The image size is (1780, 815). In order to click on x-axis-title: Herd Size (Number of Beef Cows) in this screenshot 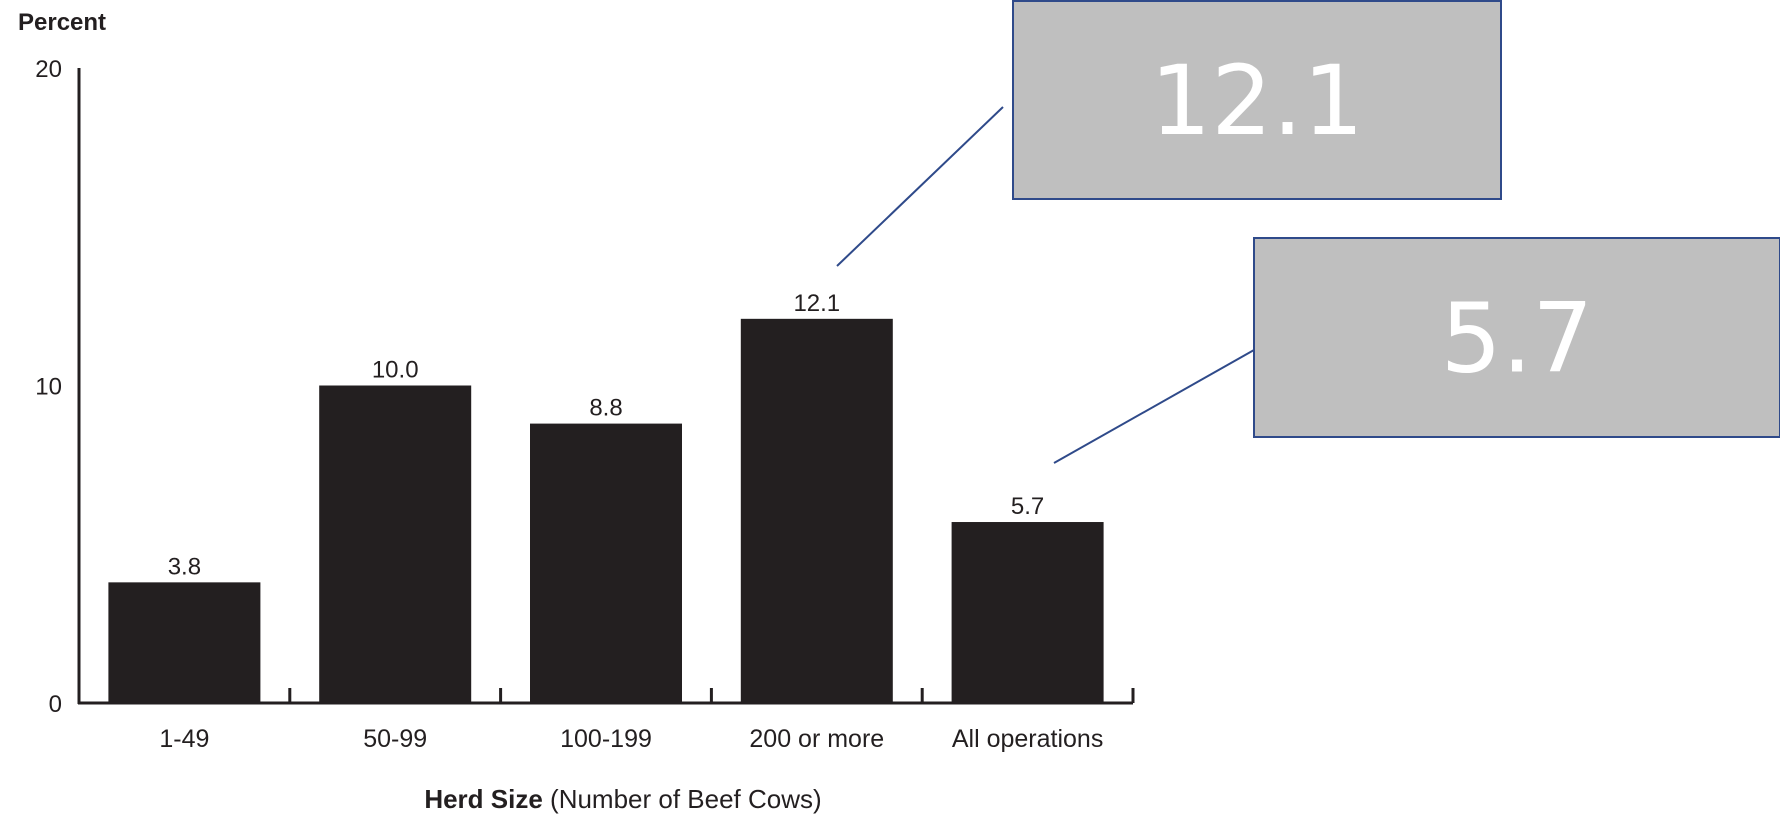, I will do `click(622, 799)`.